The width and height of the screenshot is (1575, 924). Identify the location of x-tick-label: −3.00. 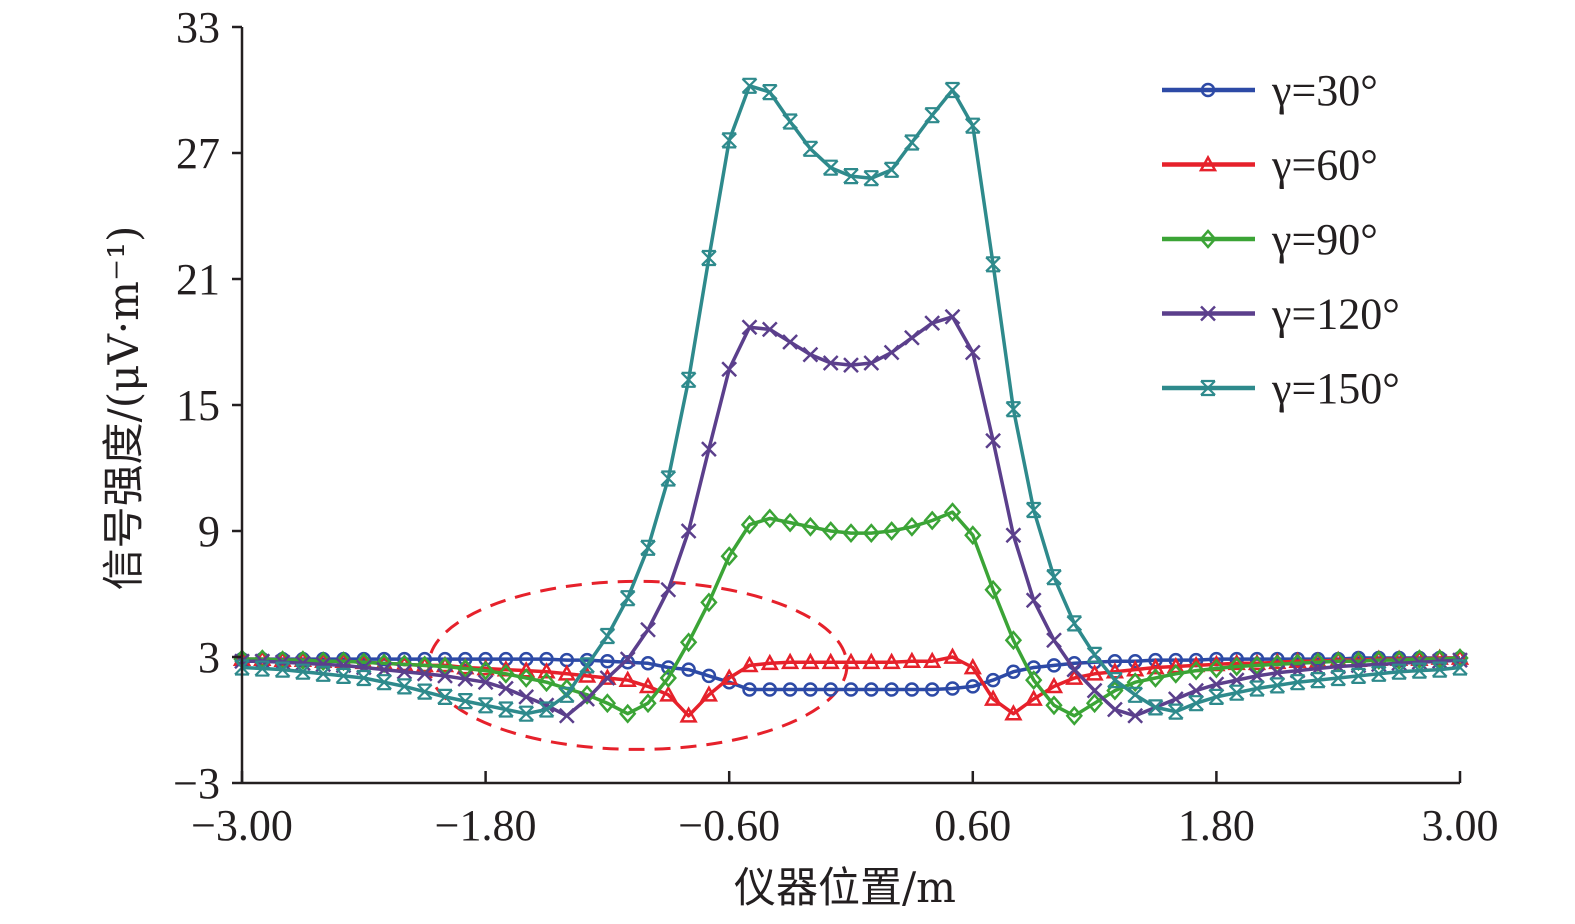
(242, 825).